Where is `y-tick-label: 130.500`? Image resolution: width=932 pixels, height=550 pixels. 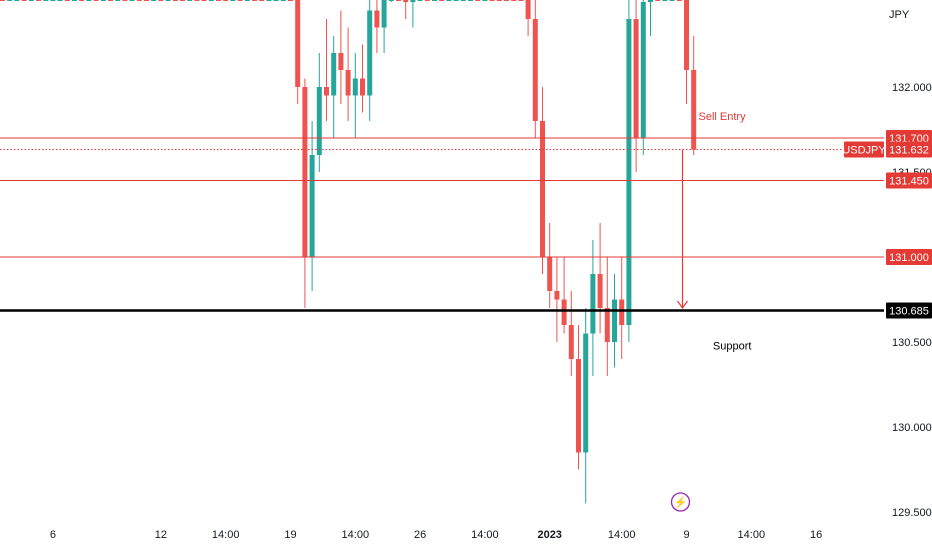
y-tick-label: 130.500 is located at coordinates (912, 343).